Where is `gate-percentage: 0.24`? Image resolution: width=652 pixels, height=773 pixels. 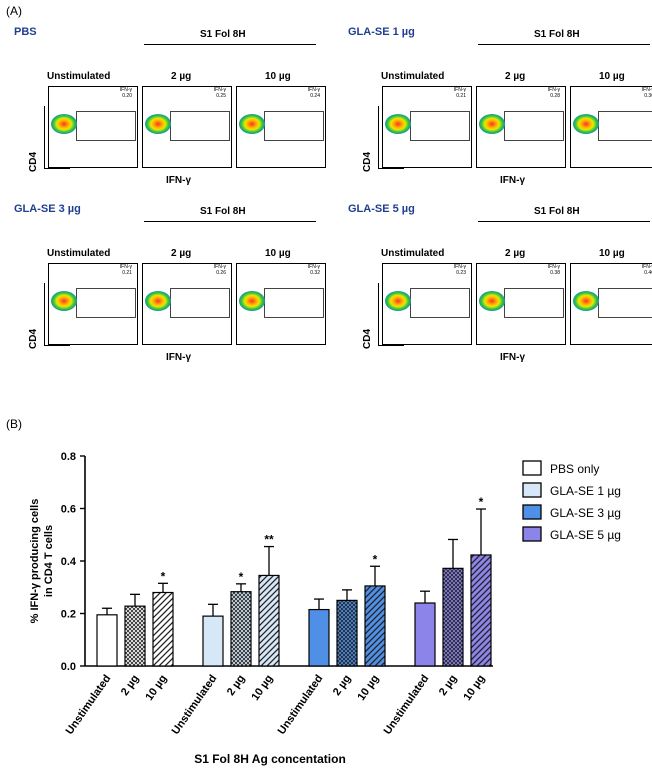 gate-percentage: 0.24 is located at coordinates (315, 96).